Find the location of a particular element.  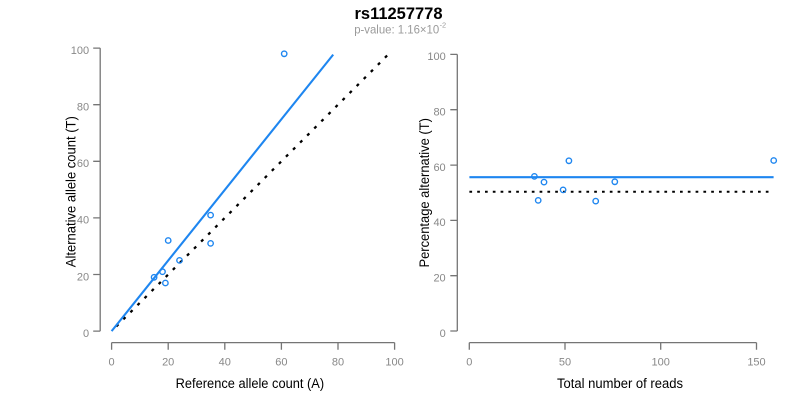

svg-text: rs11257778 is located at coordinates (399, 14).